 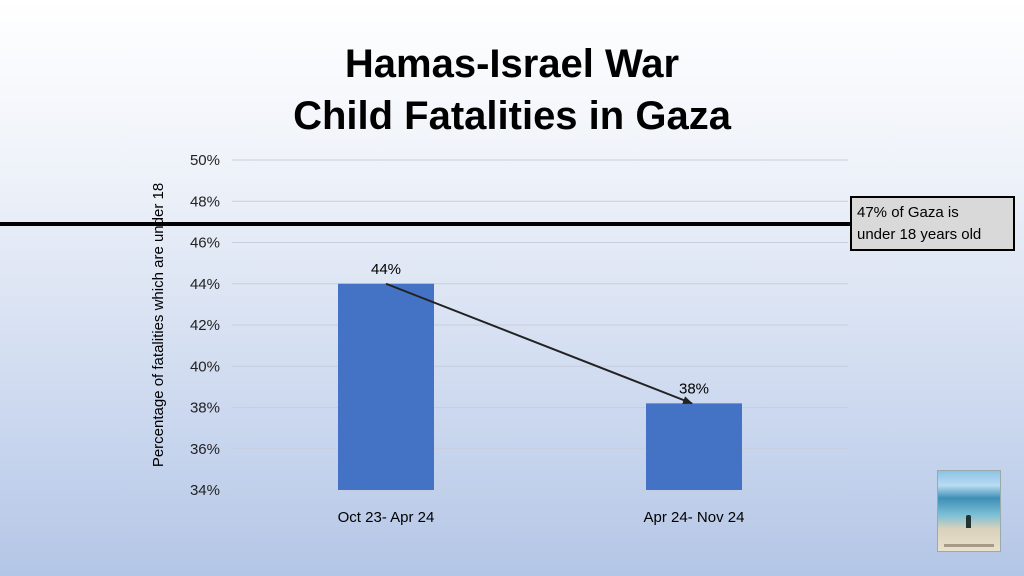 What do you see at coordinates (908, 212) in the screenshot?
I see `callout-line1: 47% of Gaza is` at bounding box center [908, 212].